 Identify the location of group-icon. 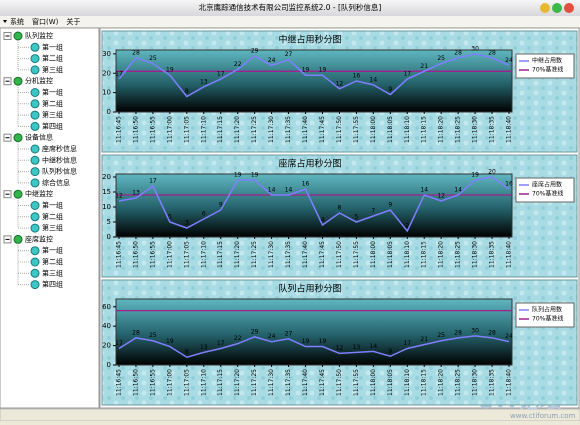
(18, 81).